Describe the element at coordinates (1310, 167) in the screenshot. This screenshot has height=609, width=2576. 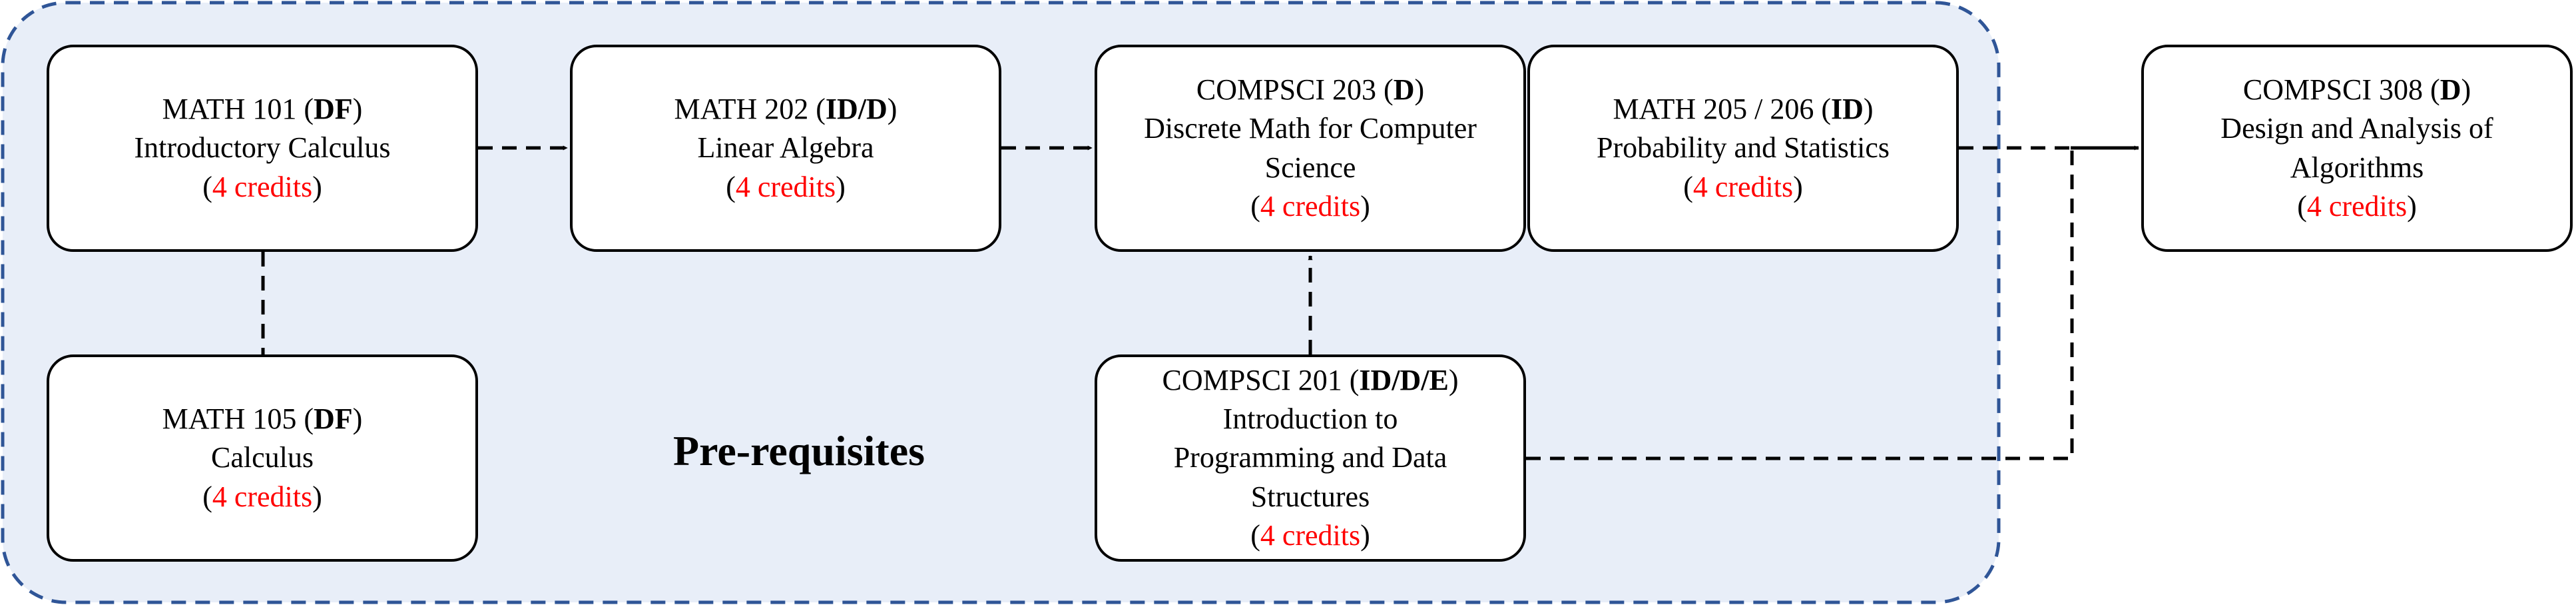
I see `course-title-line: Science` at that location.